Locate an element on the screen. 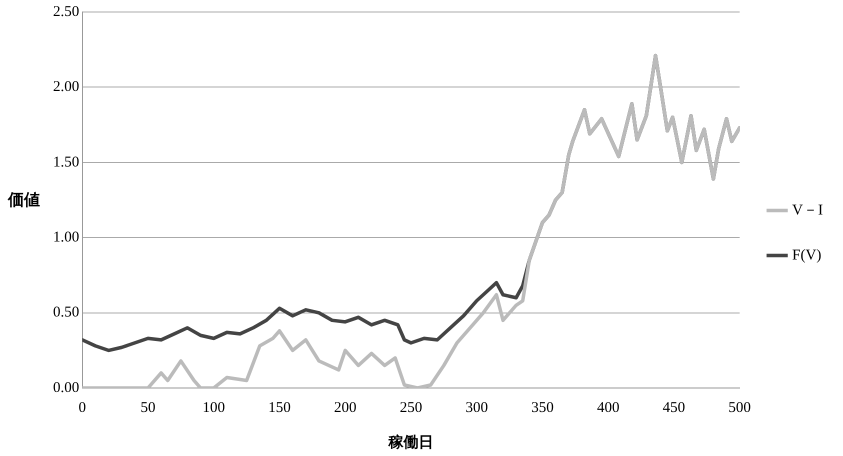  x-axis-title: 稼働日 is located at coordinates (410, 441).